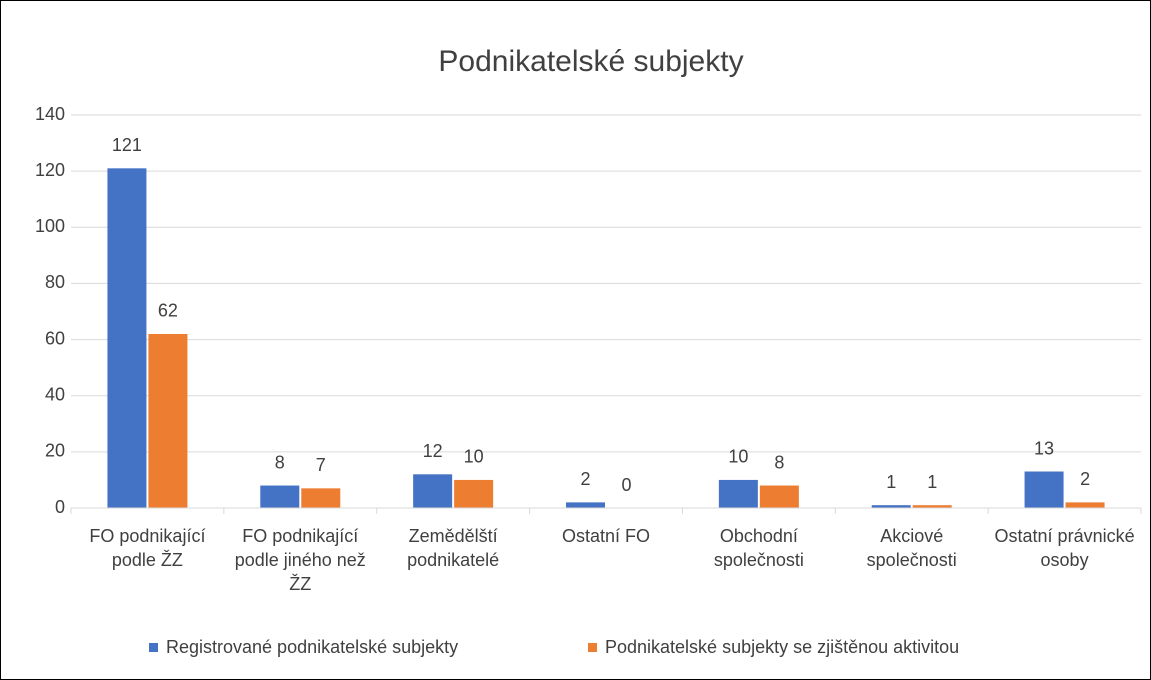  Describe the element at coordinates (590, 61) in the screenshot. I see `chart-title: Podnikatelské subjekty` at that location.